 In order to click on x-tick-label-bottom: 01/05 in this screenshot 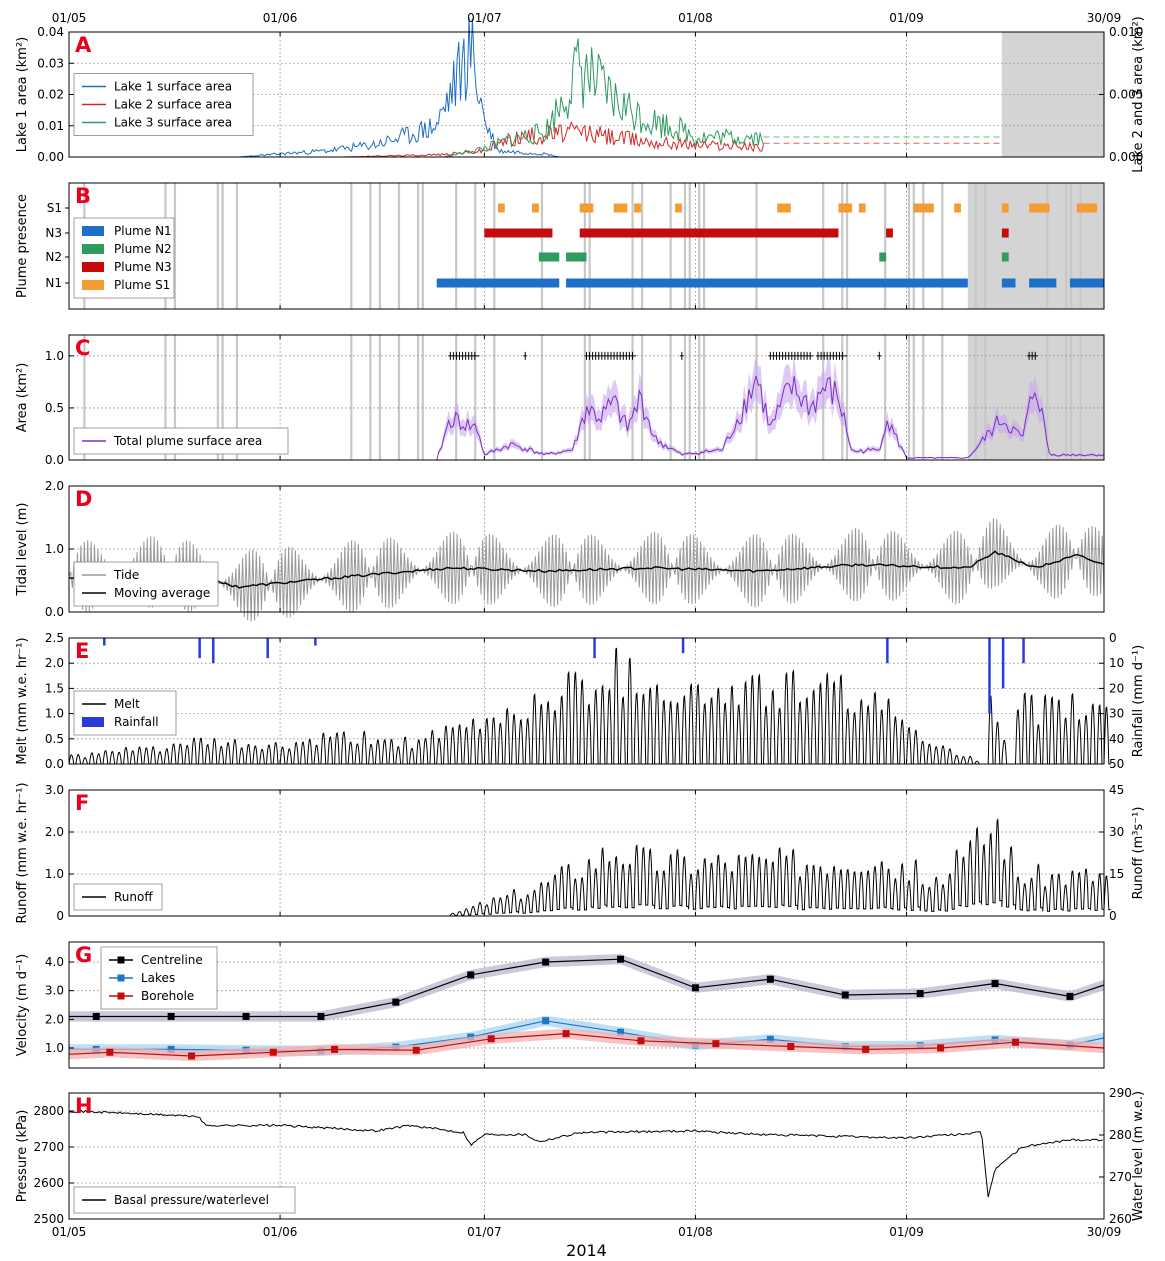, I will do `click(69, 1232)`.